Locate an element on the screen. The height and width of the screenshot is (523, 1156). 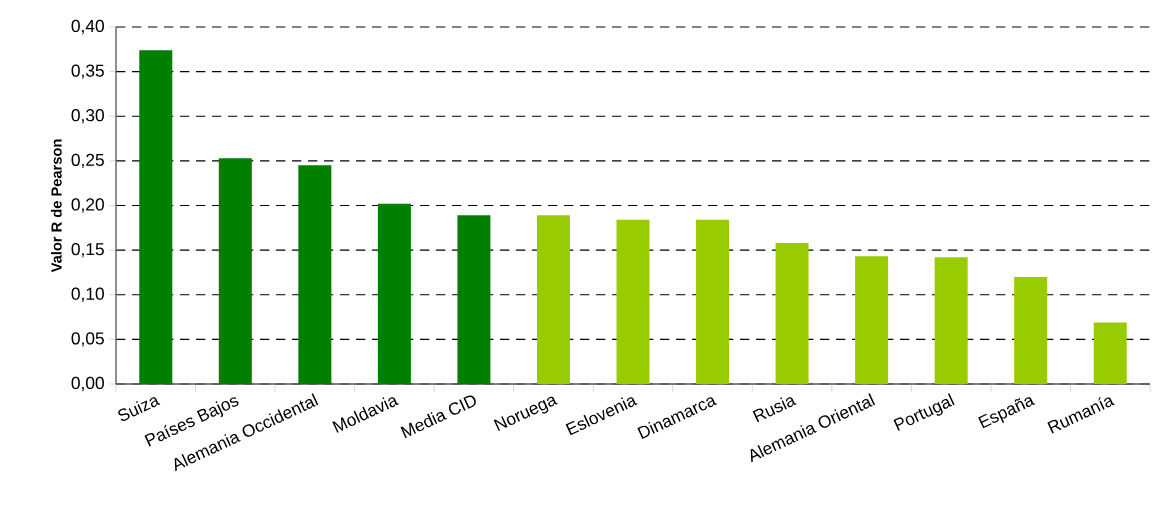
y-tick-label: 0,20 is located at coordinates (87, 205).